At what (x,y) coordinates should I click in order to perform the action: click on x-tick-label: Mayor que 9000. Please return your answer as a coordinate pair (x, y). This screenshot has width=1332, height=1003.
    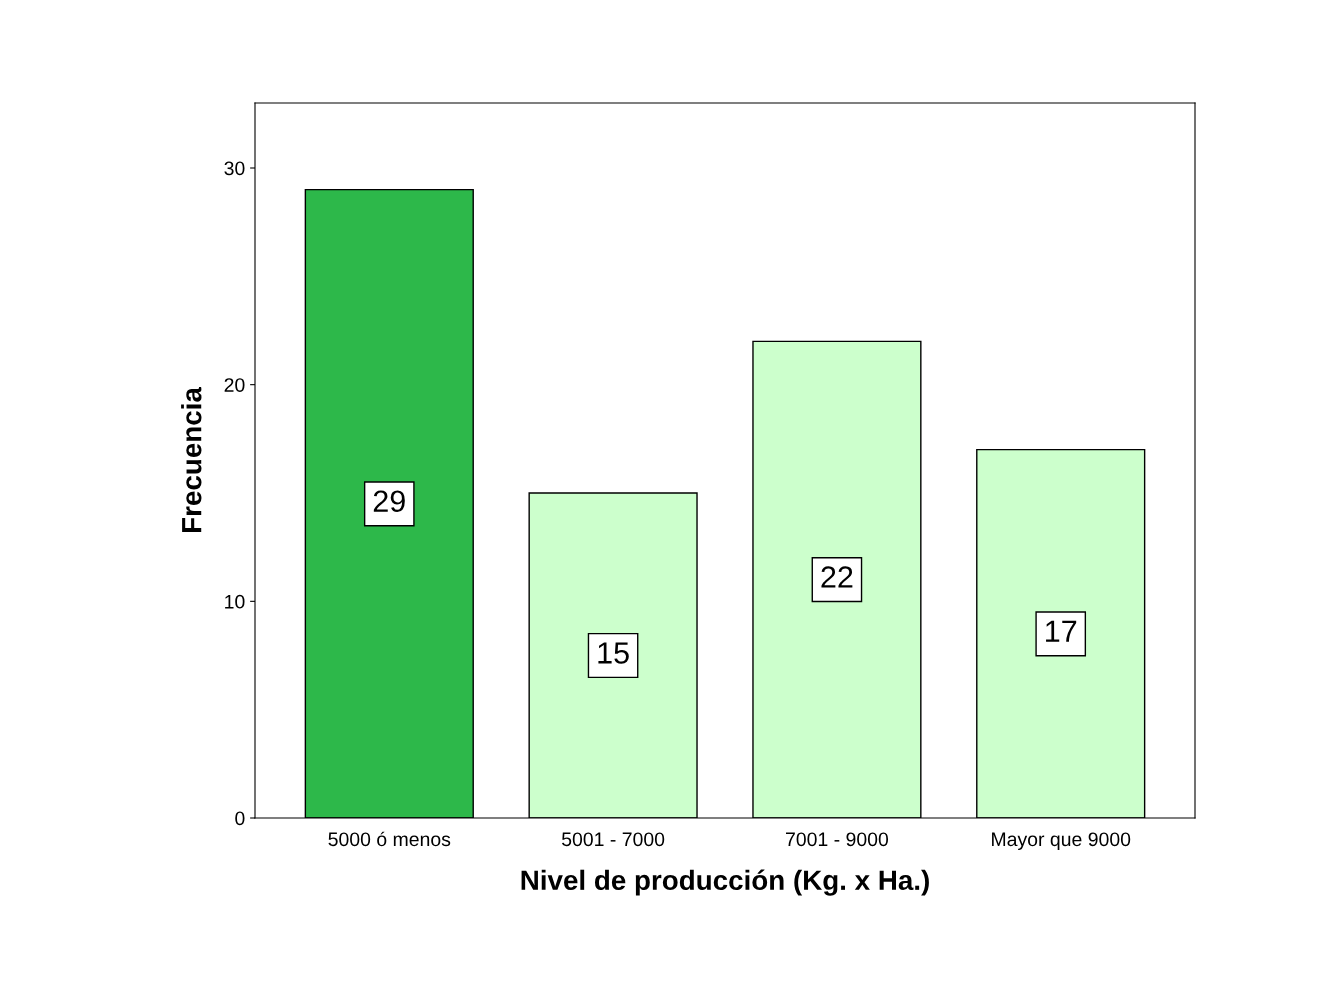
    Looking at the image, I should click on (1061, 841).